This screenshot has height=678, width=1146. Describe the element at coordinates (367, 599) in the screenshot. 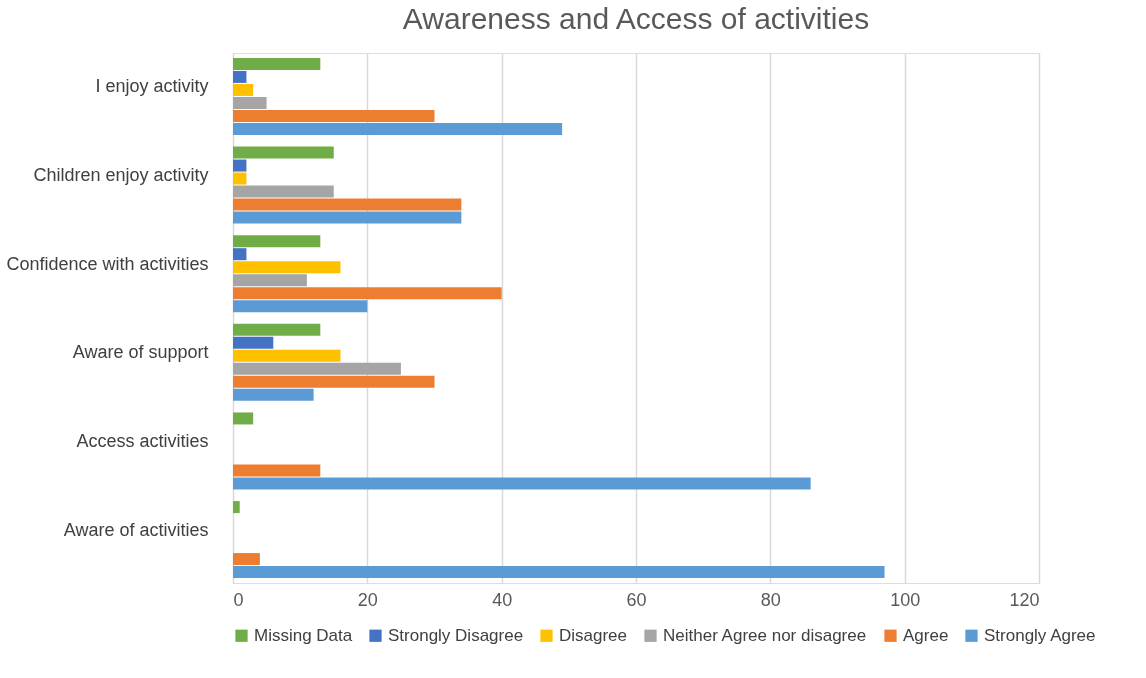

I see `x-tick-label: 20` at that location.